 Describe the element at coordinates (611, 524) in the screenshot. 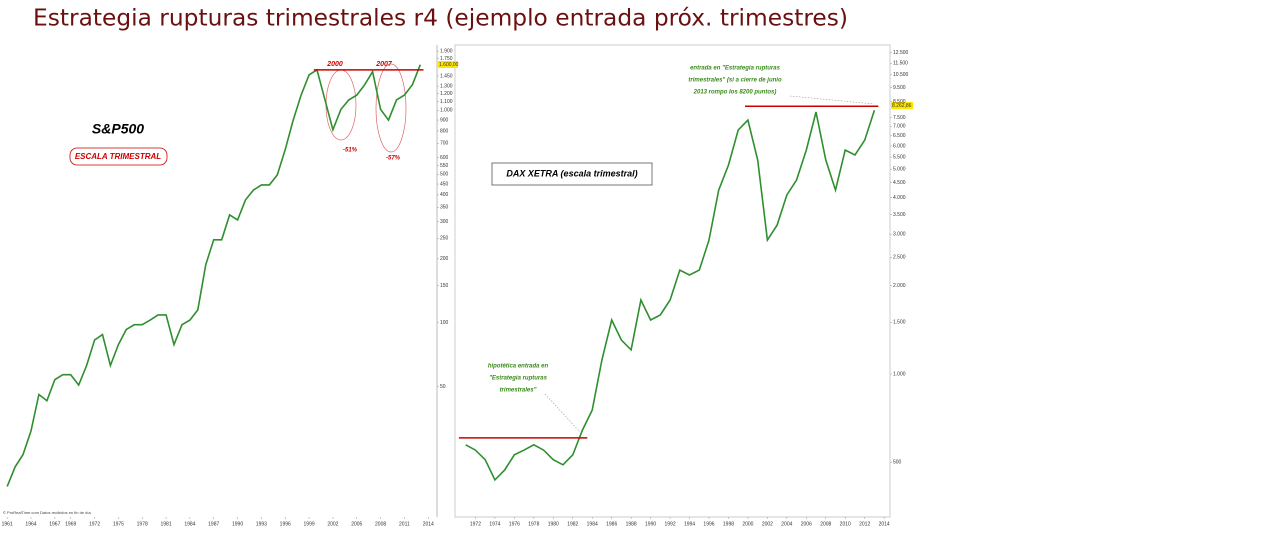

I see `x-tick-label: 1986` at that location.